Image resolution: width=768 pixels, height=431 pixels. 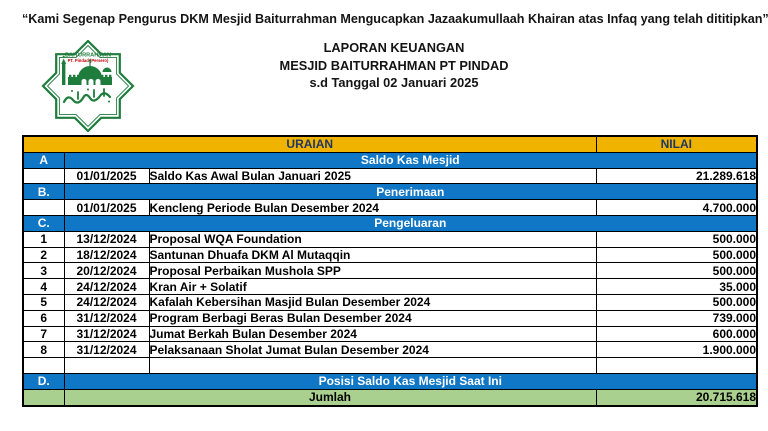 I want to click on total-value: 20.715.618, so click(x=676, y=397).